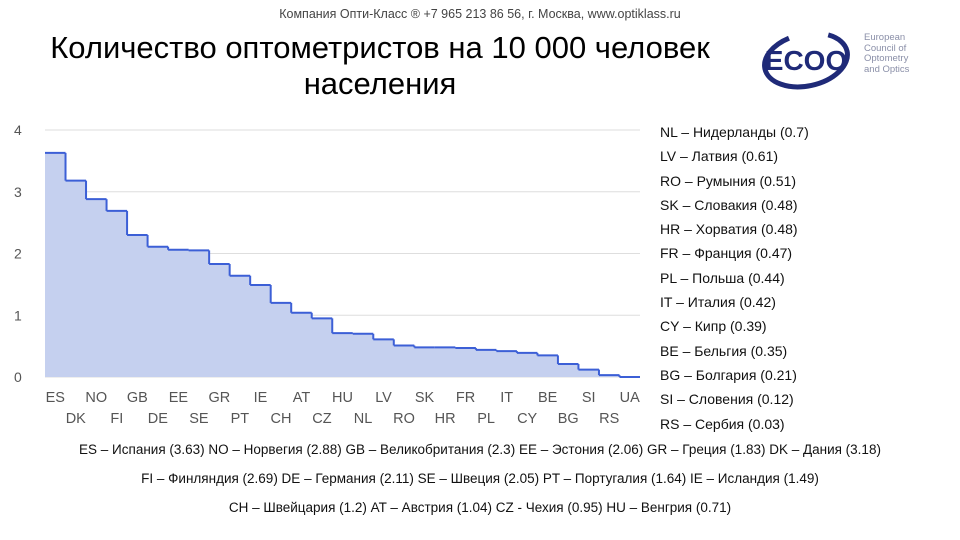 Image resolution: width=960 pixels, height=540 pixels. What do you see at coordinates (729, 229) in the screenshot?
I see `legend-right-item: HR – Хорватия (0.48)` at bounding box center [729, 229].